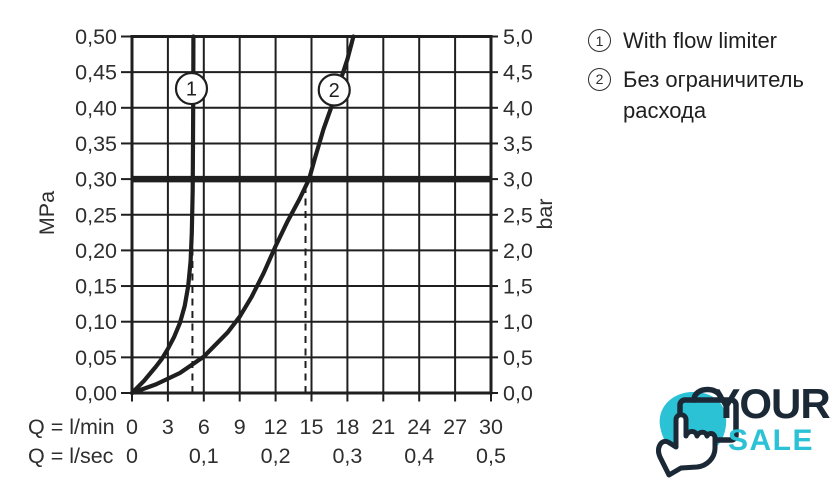 The image size is (840, 490). Describe the element at coordinates (240, 427) in the screenshot. I see `x-lmin-tick-label: 9` at that location.